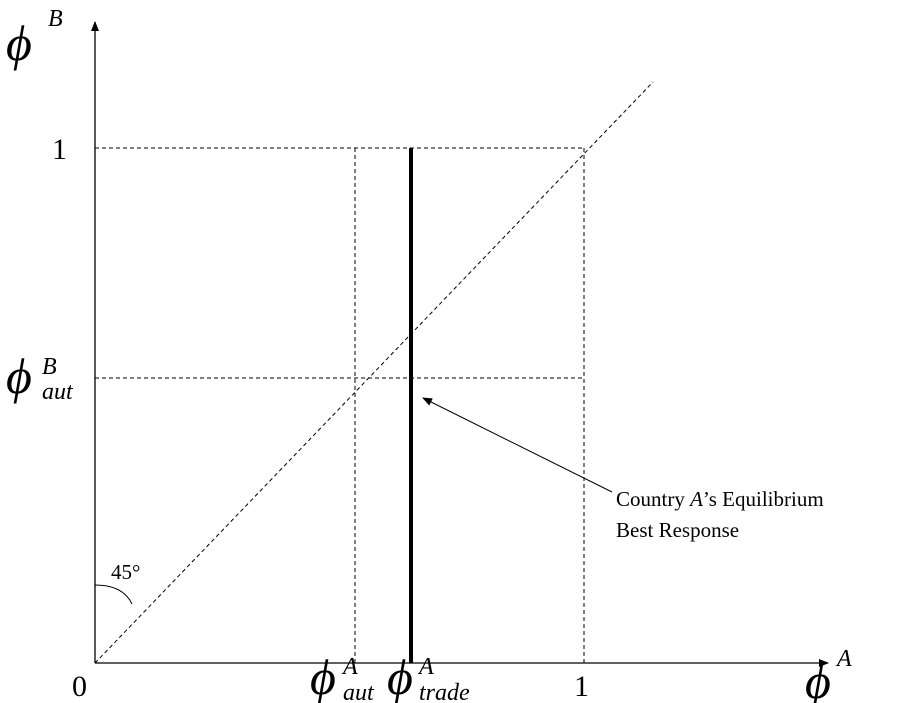 This screenshot has width=907, height=703. Describe the element at coordinates (581, 686) in the screenshot. I see `x-tick-one: 1` at that location.